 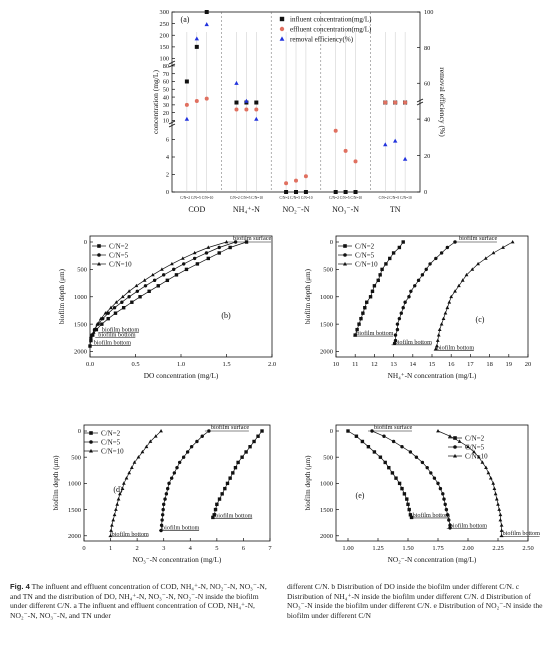 What do you see at coordinates (427, 48) in the screenshot?
I see `panel-a-right-tick-label: 80` at bounding box center [427, 48].